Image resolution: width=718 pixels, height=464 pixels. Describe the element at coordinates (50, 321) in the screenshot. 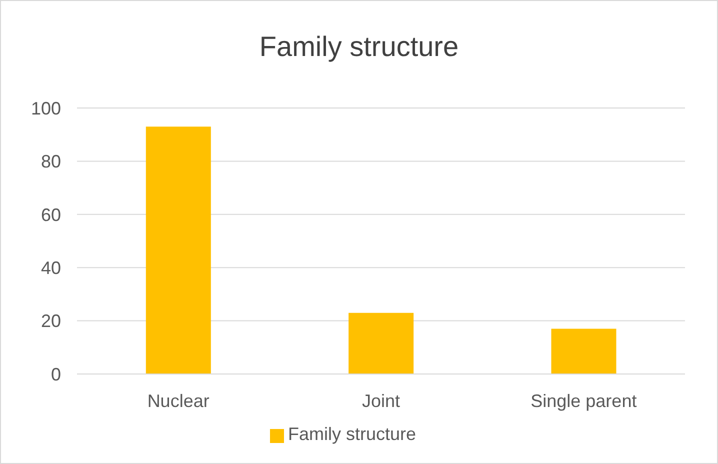

I see `y-tick-label: 20` at that location.